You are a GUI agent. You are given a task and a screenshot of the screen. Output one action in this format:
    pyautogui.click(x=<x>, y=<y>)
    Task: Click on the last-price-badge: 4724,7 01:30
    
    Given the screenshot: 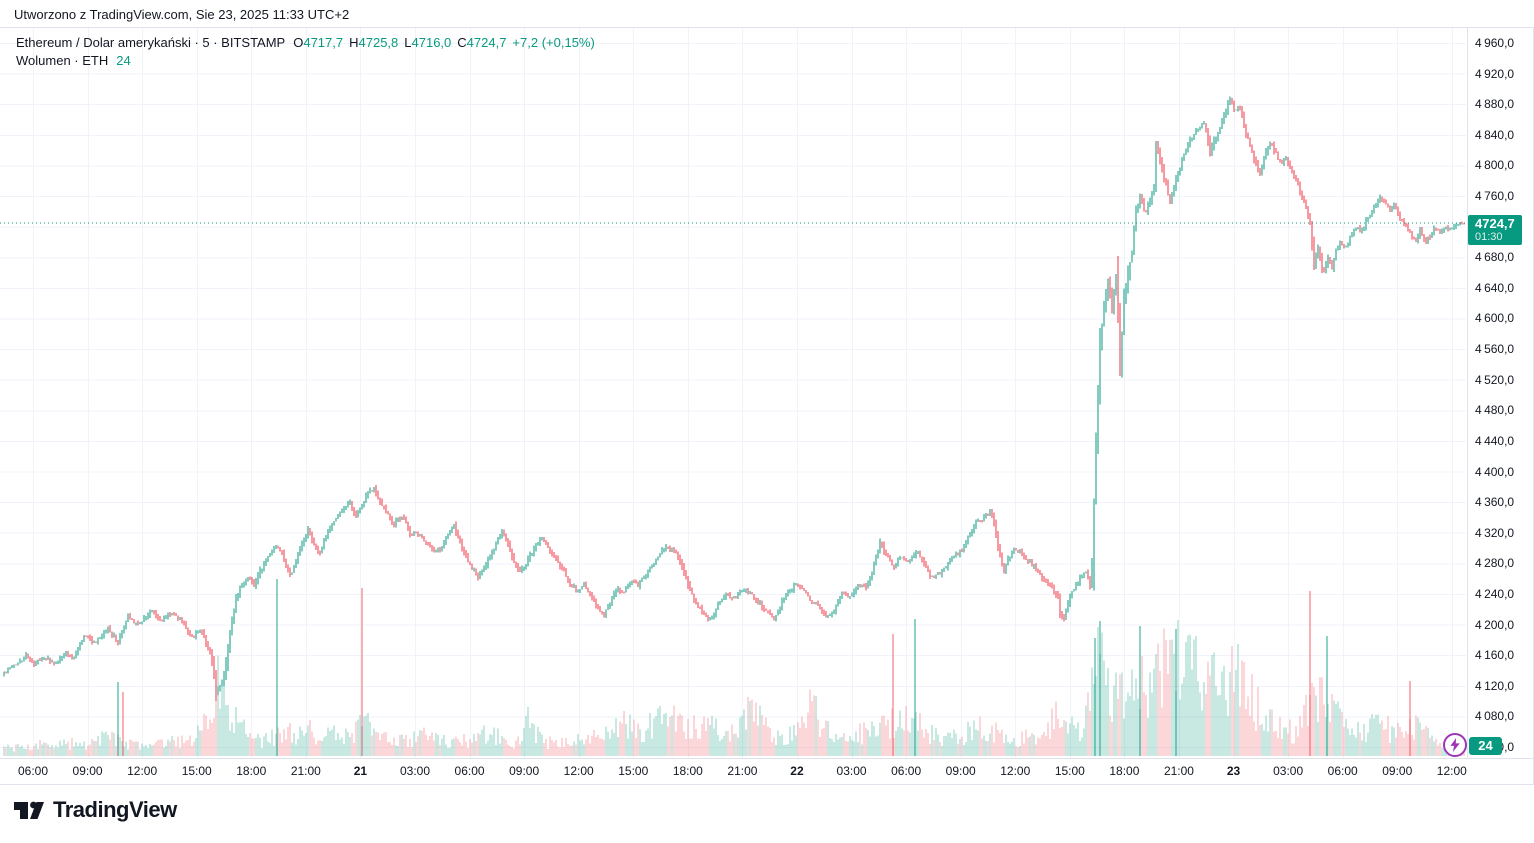 What is the action you would take?
    pyautogui.click(x=1495, y=230)
    